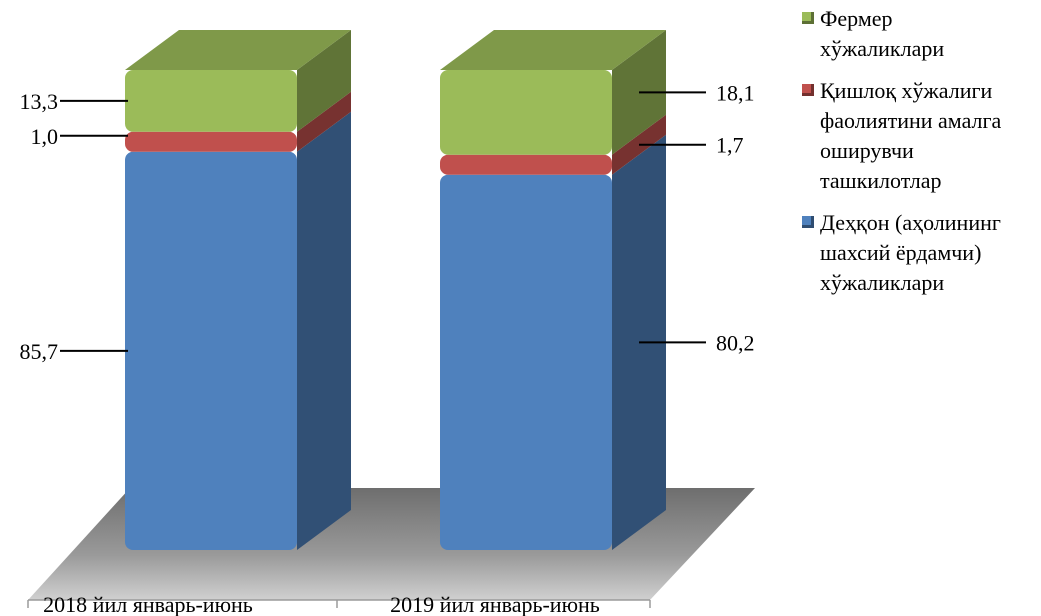  Describe the element at coordinates (45, 136) in the screenshot. I see `data-label: 1,0` at that location.